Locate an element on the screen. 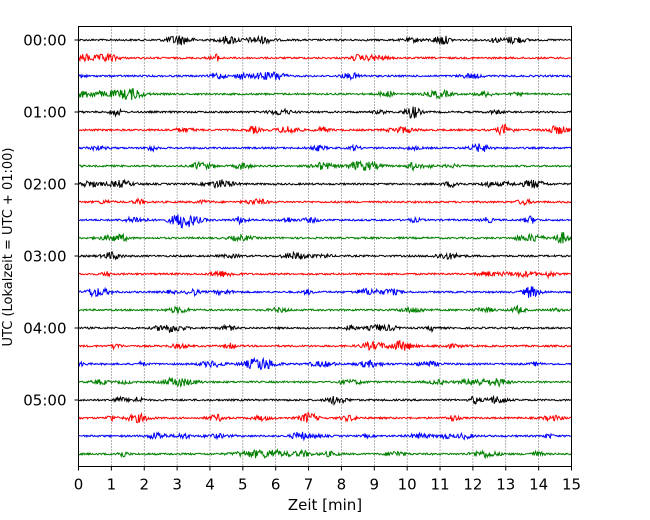  x-tick-label: 13 is located at coordinates (505, 485).